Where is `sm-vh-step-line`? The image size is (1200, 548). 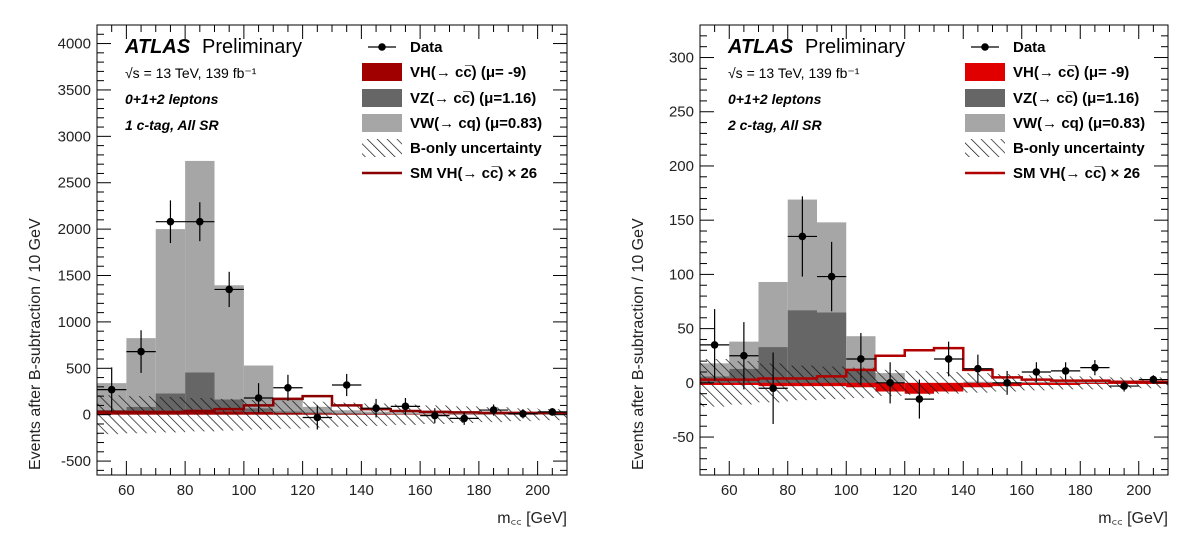 sm-vh-step-line is located at coordinates (332, 404).